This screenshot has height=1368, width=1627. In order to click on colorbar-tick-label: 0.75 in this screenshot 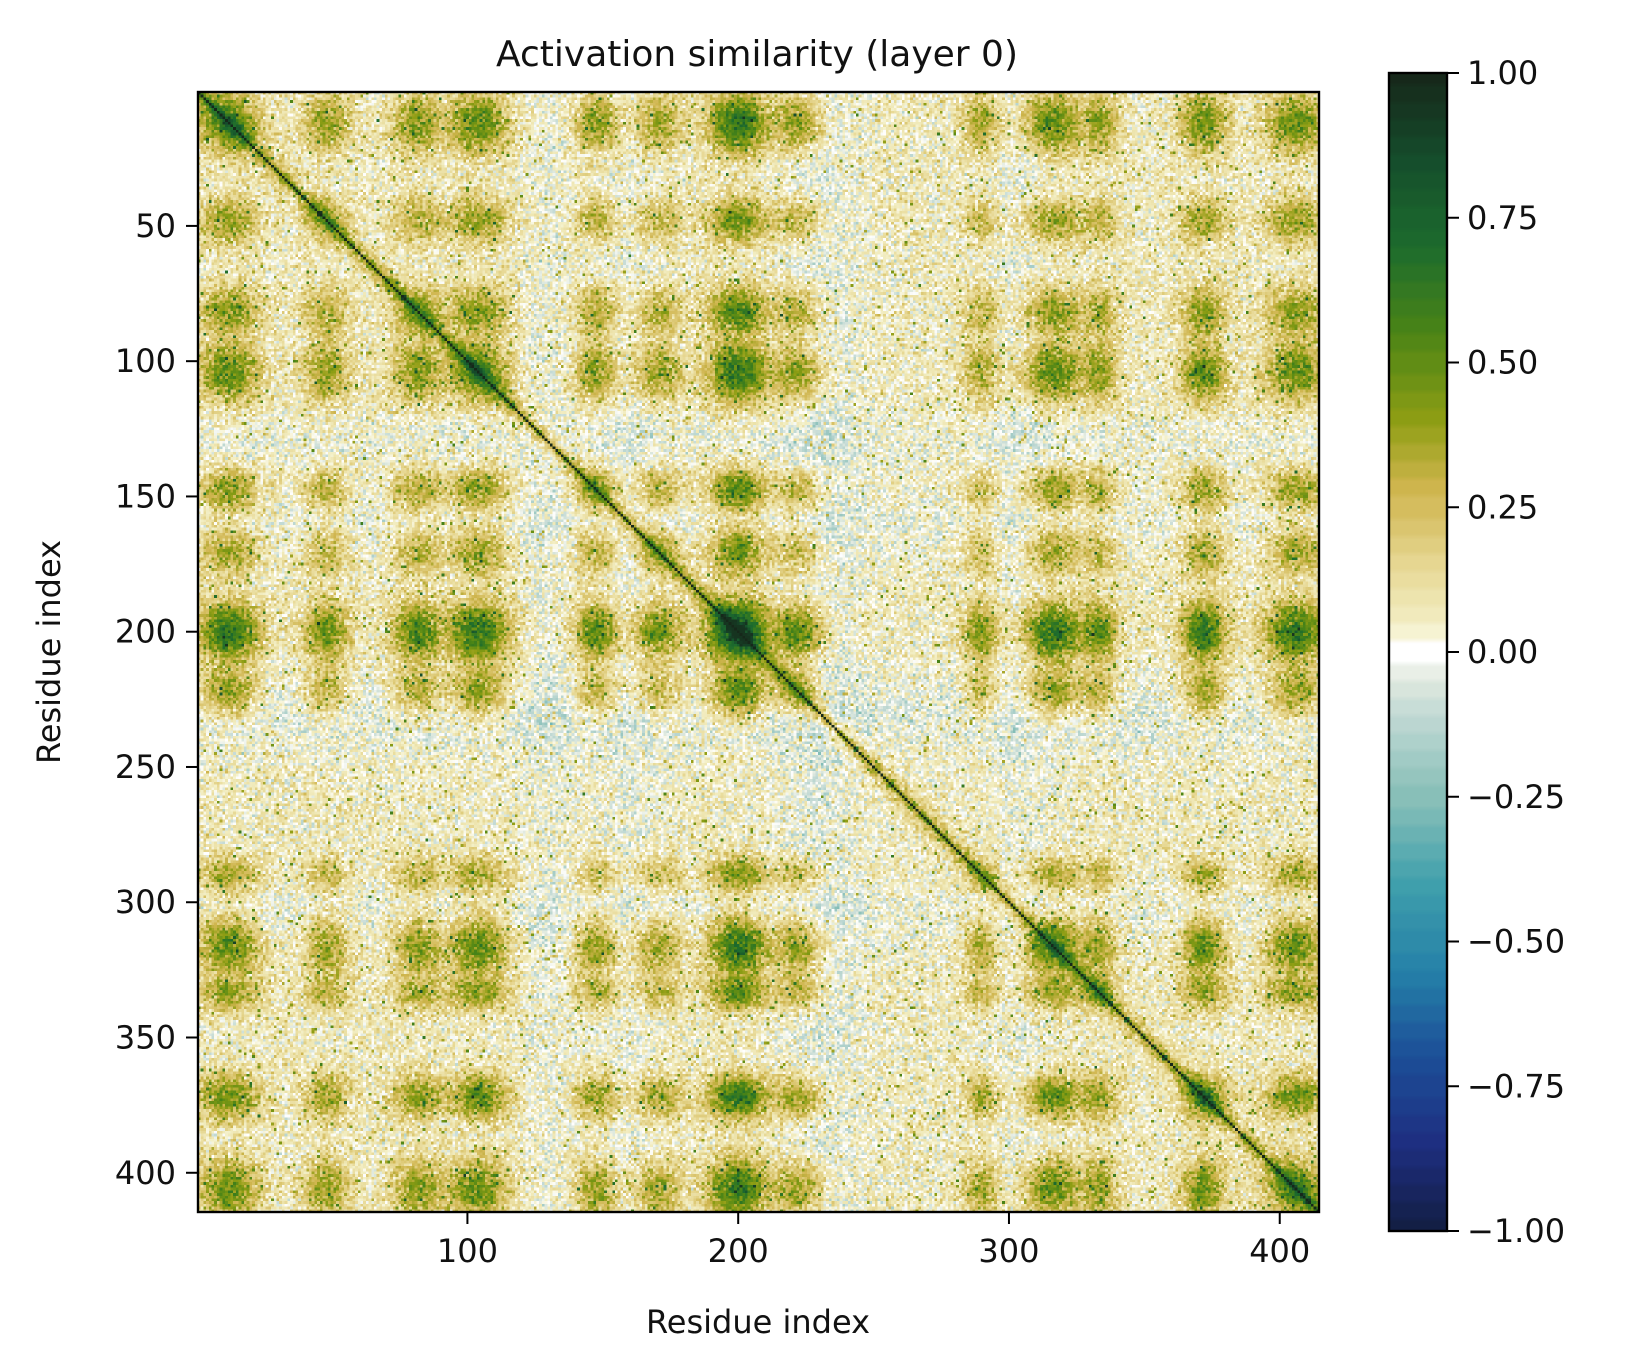, I will do `click(1502, 218)`.